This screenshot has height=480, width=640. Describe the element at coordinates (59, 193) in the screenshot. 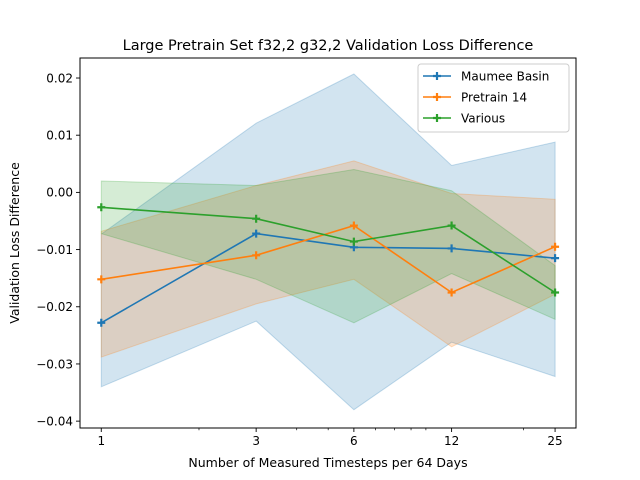

I see `y-tick-label: 0.00` at that location.